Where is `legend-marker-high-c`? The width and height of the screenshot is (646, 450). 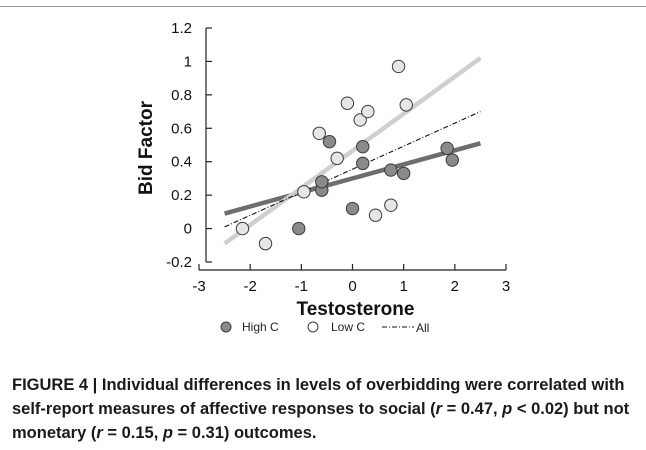 legend-marker-high-c is located at coordinates (226, 327).